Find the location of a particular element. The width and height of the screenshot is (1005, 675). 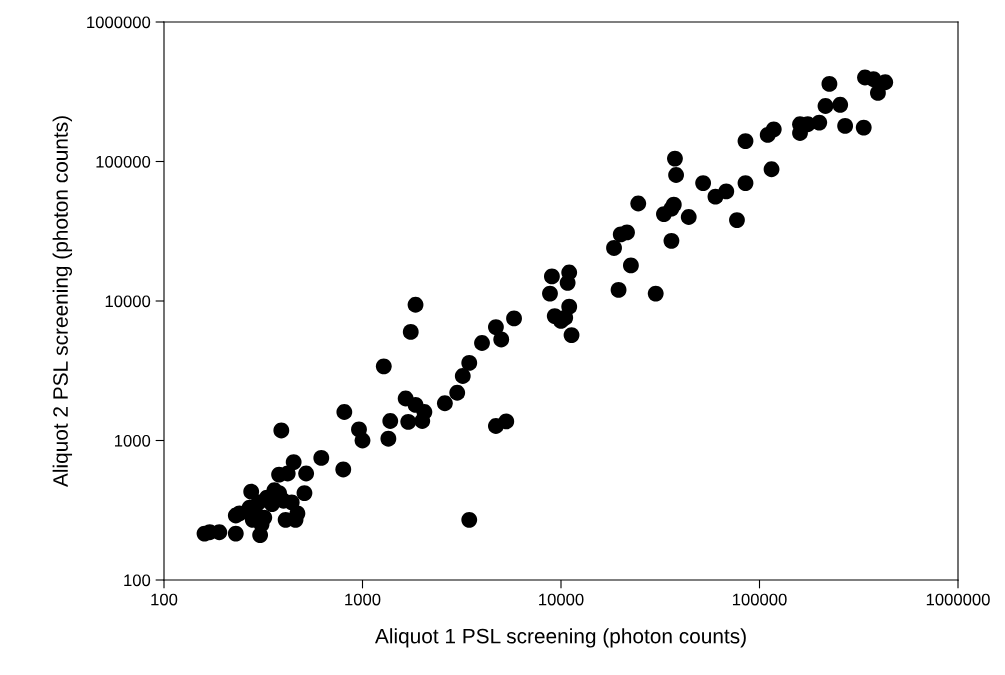

x-tick-label: 1000 is located at coordinates (363, 599).